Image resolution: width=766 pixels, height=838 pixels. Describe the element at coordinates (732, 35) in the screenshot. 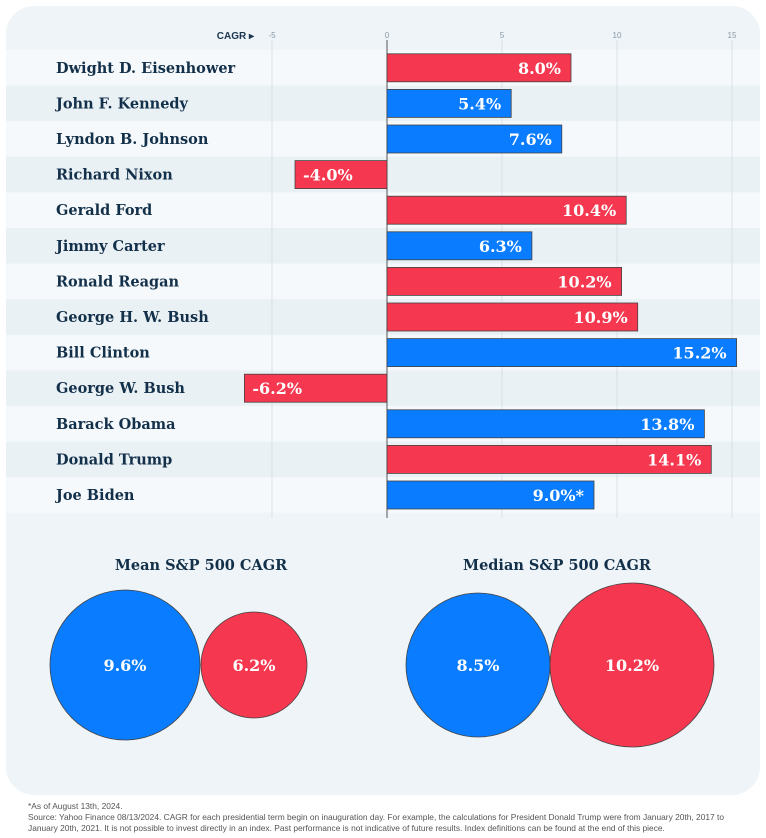

I see `tick-label: 15` at that location.